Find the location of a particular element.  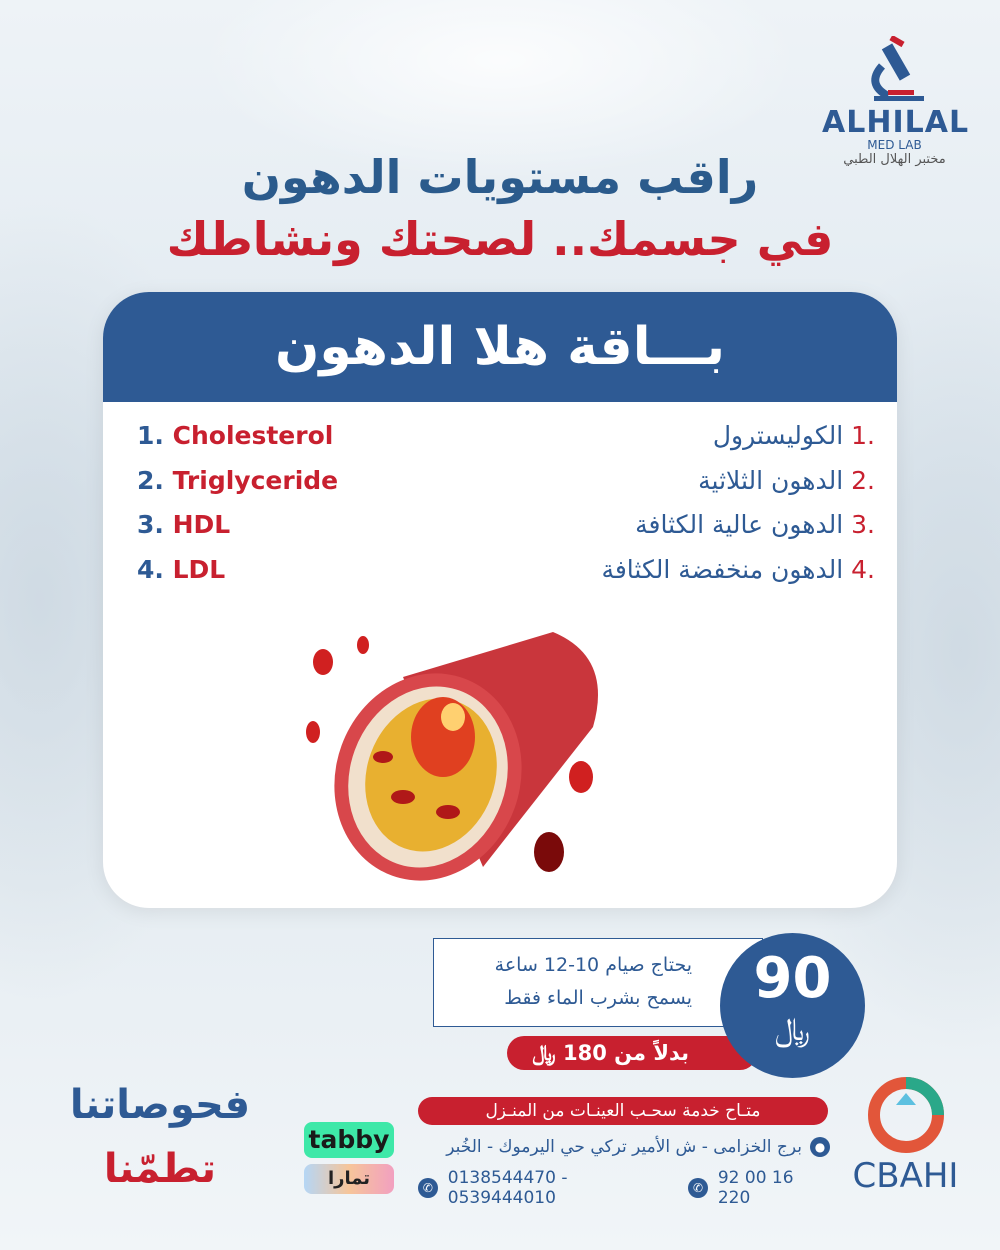

tamara-badge: تمارا is located at coordinates (349, 1179).